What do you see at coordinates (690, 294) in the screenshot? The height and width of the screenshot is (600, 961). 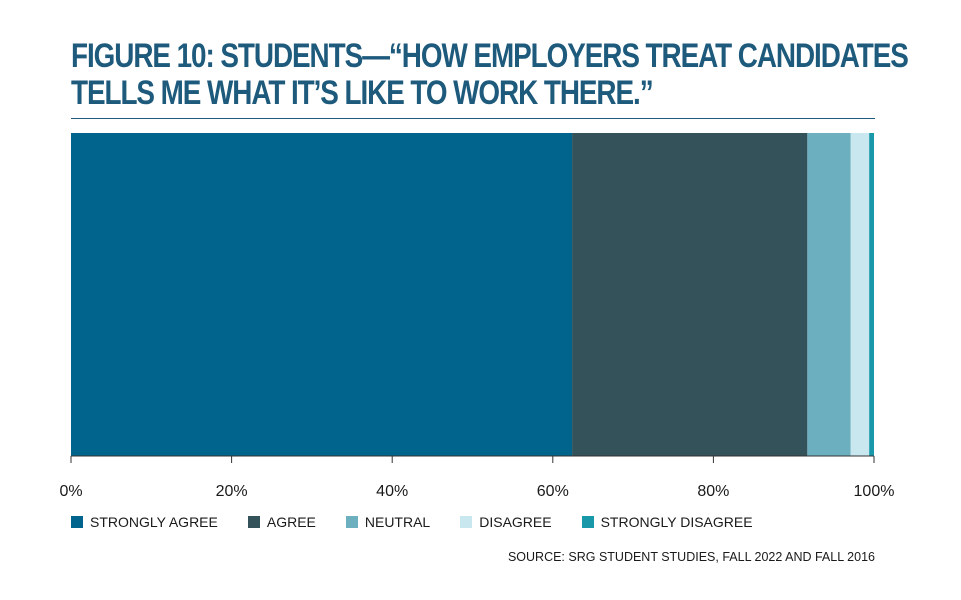 I see `bar-segment-agree` at bounding box center [690, 294].